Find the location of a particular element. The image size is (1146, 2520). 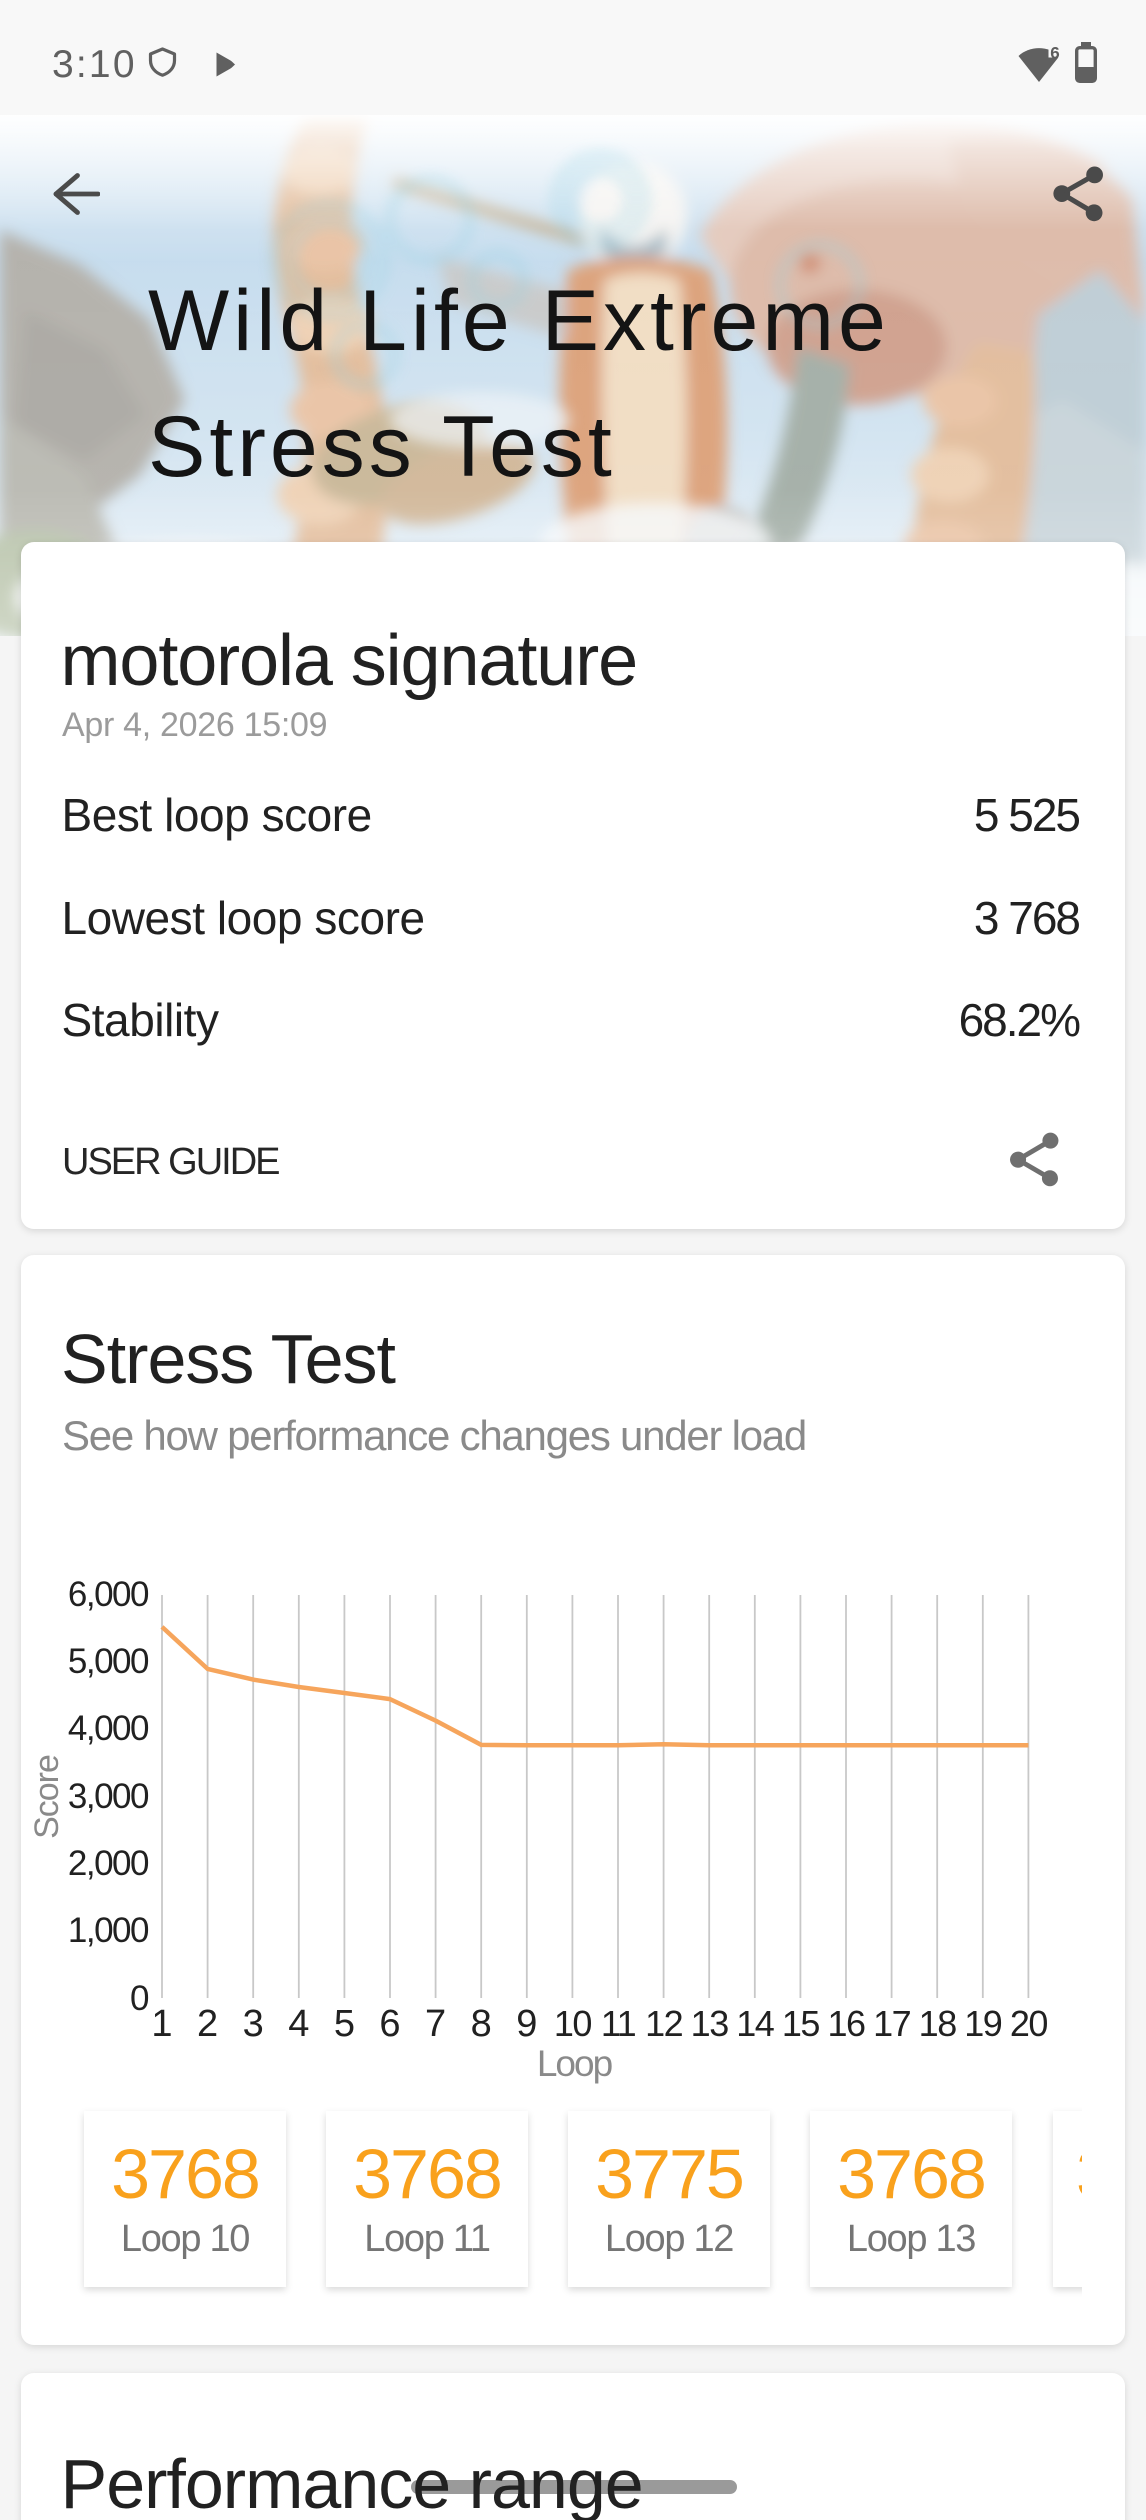

svg-text: 3,000 is located at coordinates (108, 1796).